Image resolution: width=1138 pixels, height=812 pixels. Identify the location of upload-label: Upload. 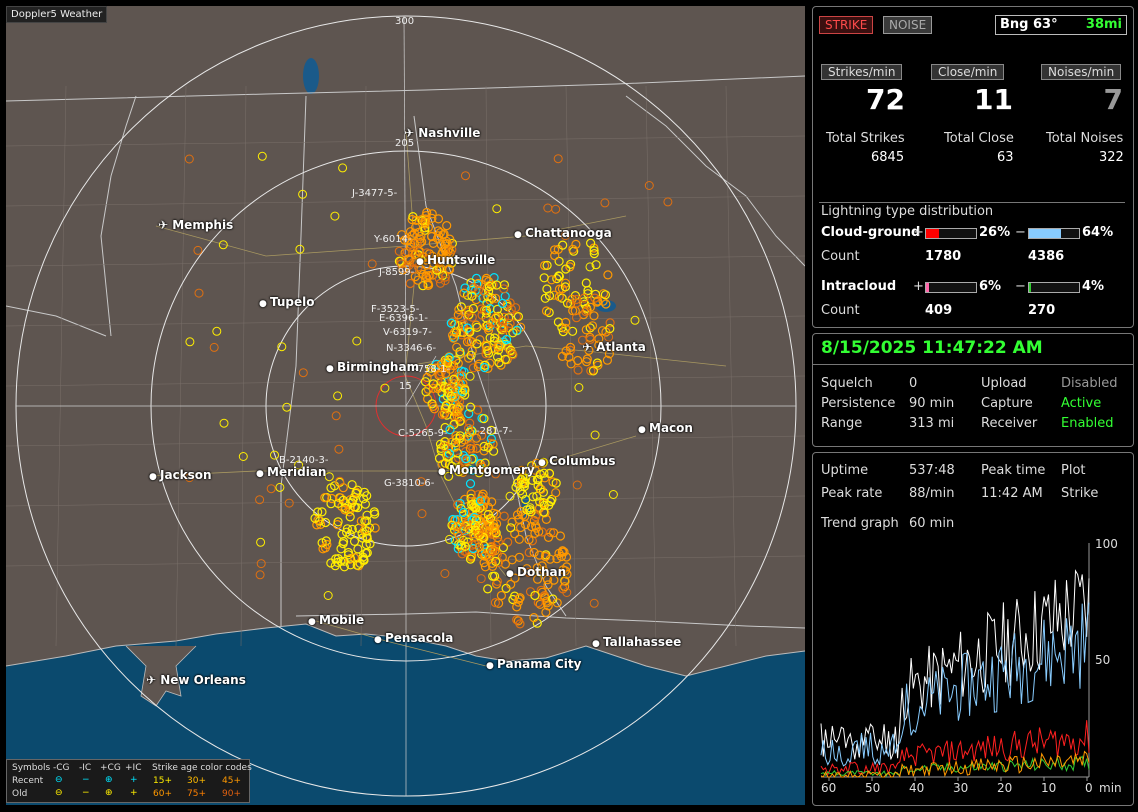
(1004, 383).